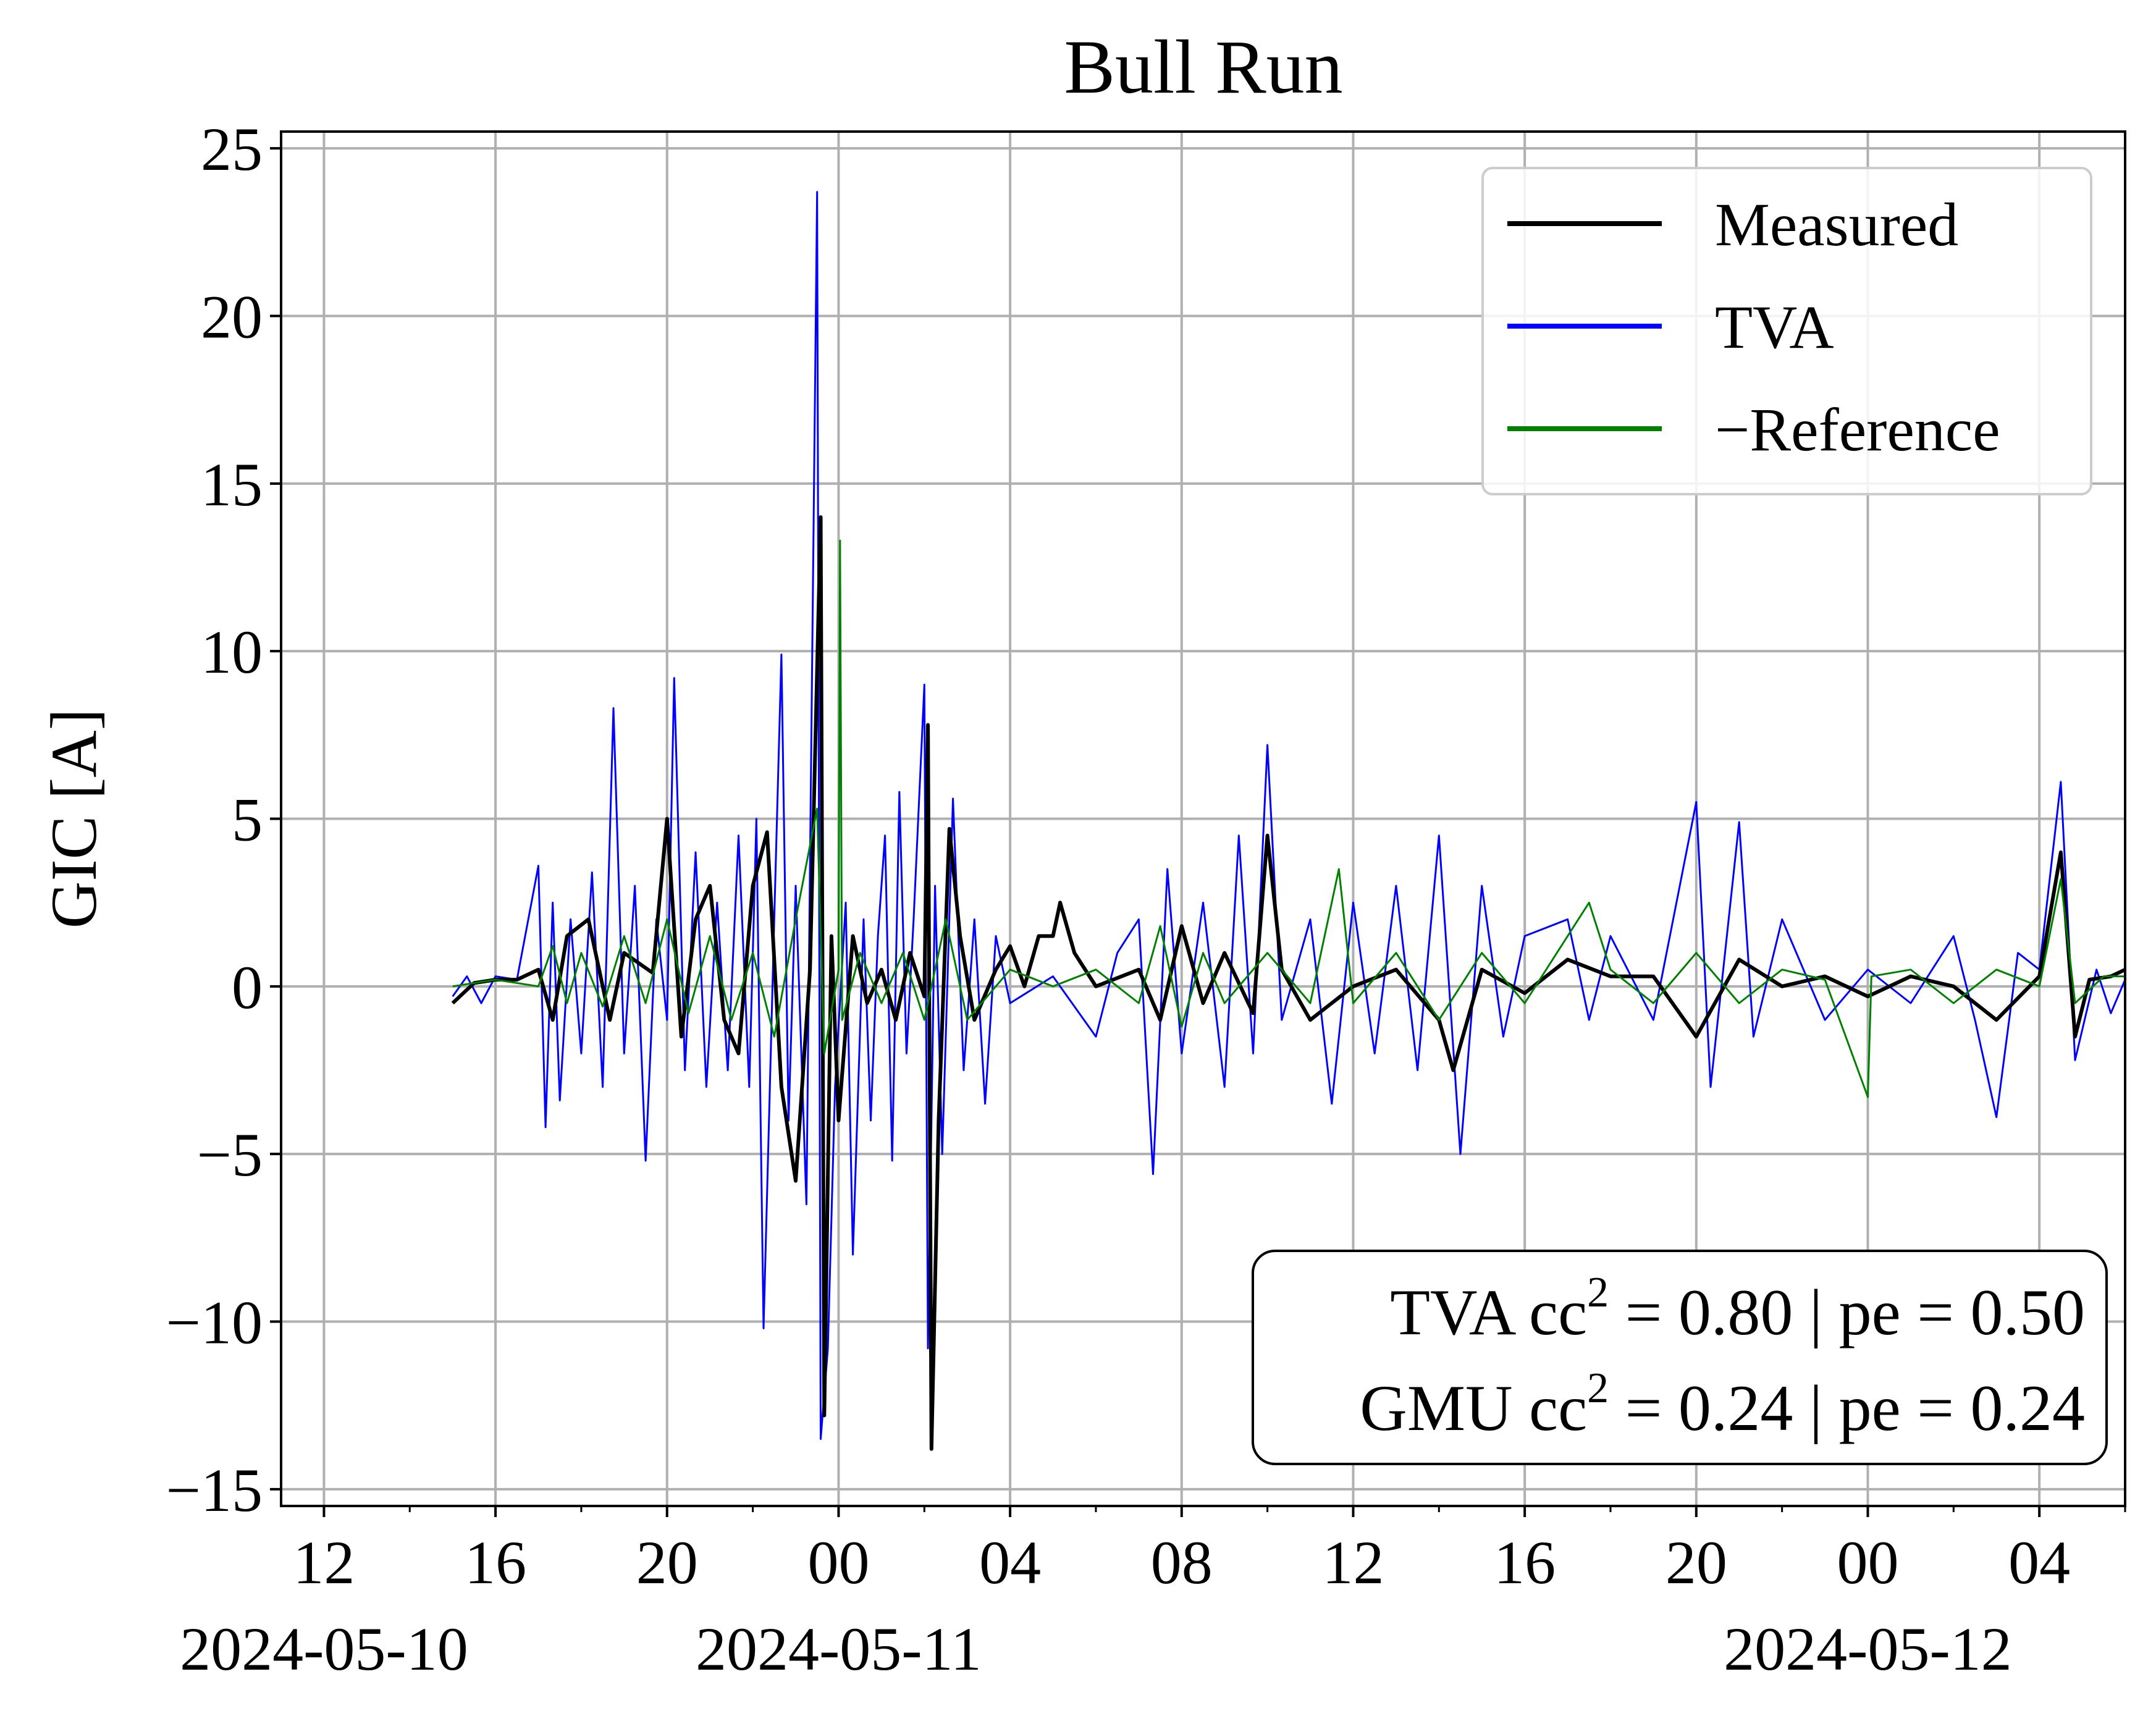 The image size is (2156, 1716). I want to click on legend-label-measured: Measured, so click(1837, 224).